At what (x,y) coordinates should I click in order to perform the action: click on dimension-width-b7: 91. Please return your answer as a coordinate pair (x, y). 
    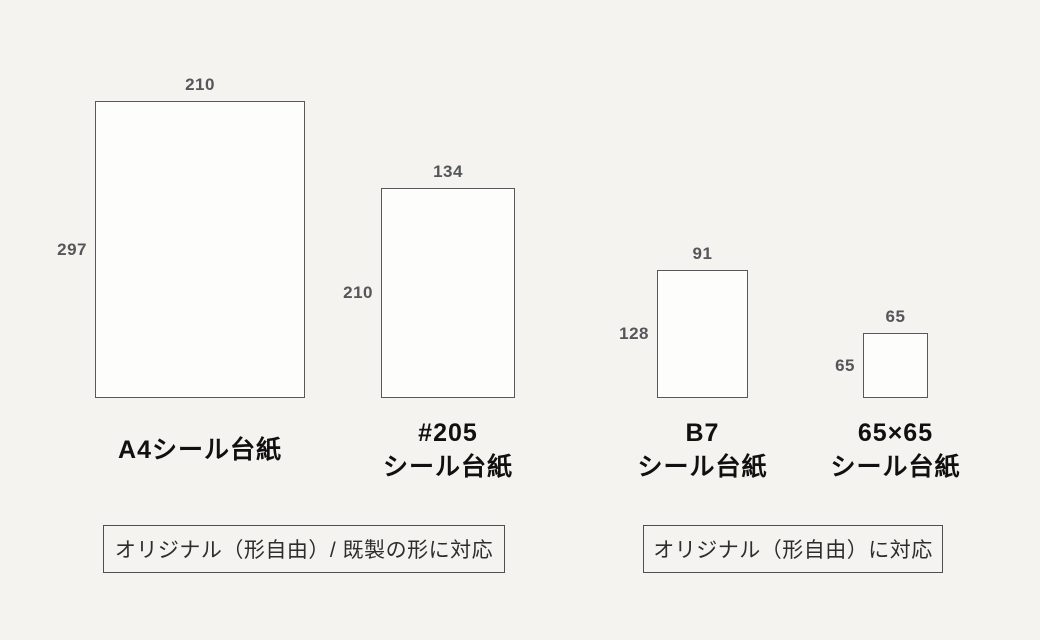
    Looking at the image, I should click on (702, 253).